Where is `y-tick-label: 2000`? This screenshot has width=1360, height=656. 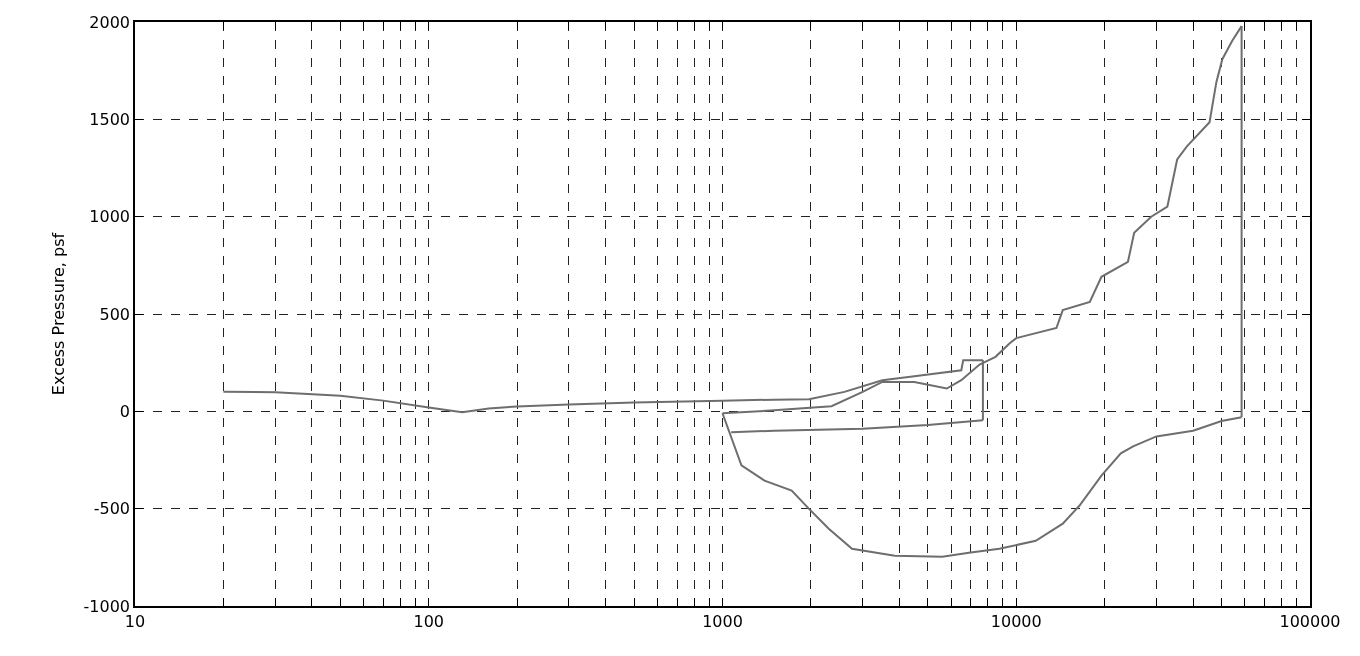
y-tick-label: 2000 is located at coordinates (110, 22).